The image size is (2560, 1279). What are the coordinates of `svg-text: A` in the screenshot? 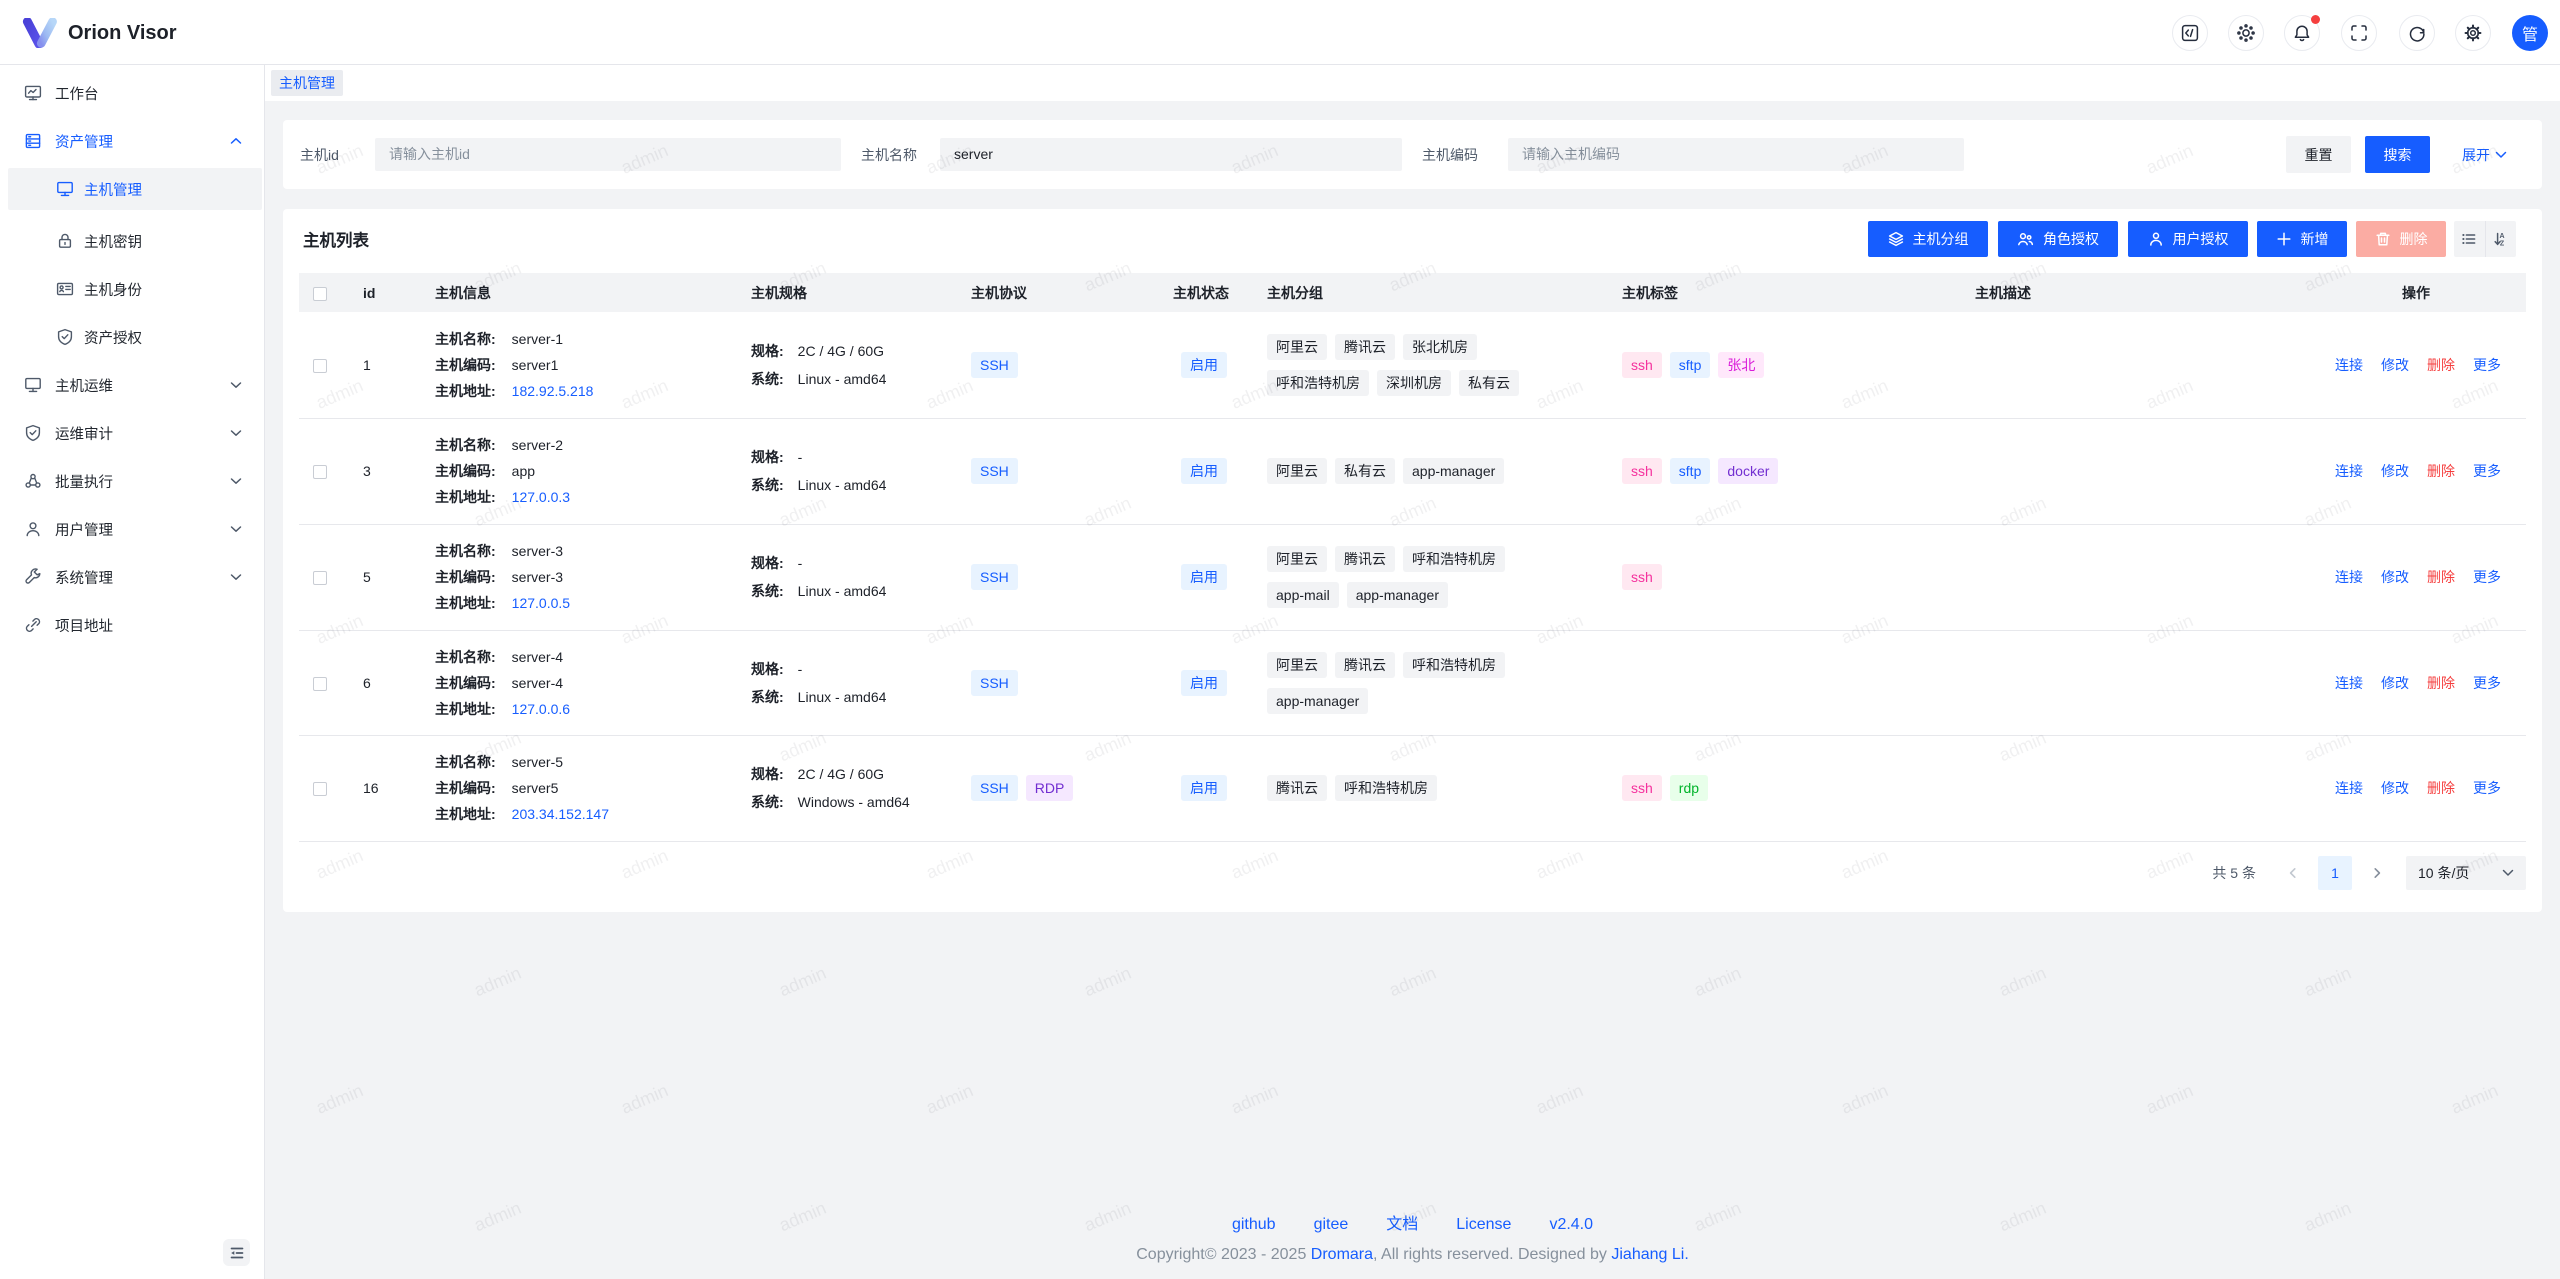 It's located at (2501, 236).